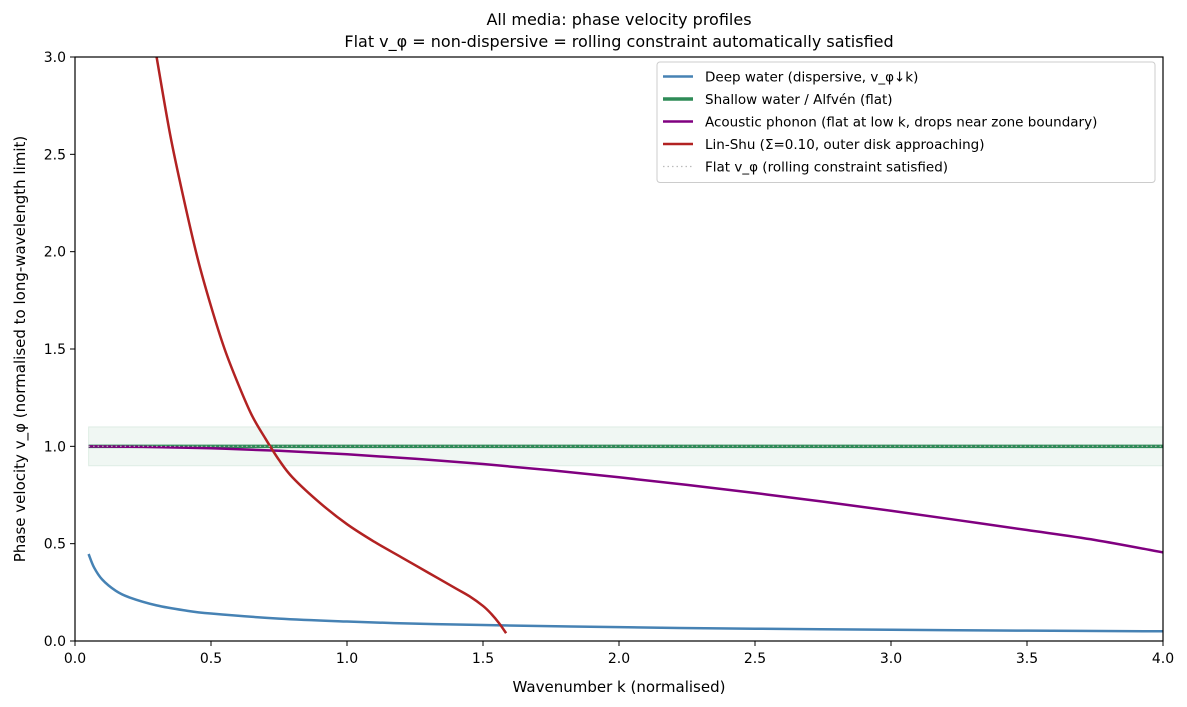 The height and width of the screenshot is (707, 1187). I want to click on y-tick-label: 1.0, so click(55, 447).